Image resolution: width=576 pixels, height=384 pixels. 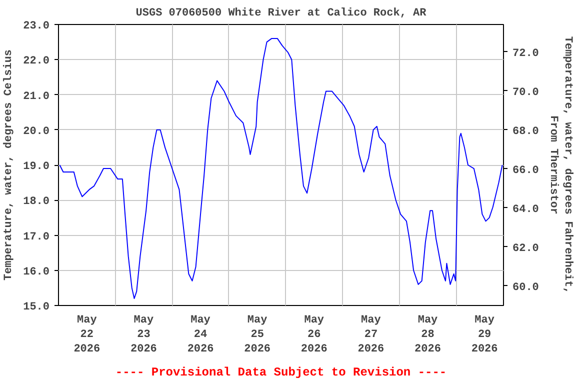 I want to click on y2-tick-label: 64.0, so click(x=525, y=210).